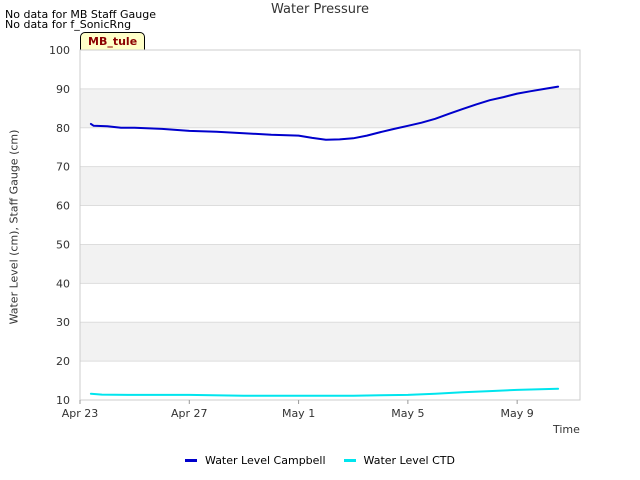 Image resolution: width=640 pixels, height=480 pixels. What do you see at coordinates (63, 128) in the screenshot?
I see `y-tick-label: 80` at bounding box center [63, 128].